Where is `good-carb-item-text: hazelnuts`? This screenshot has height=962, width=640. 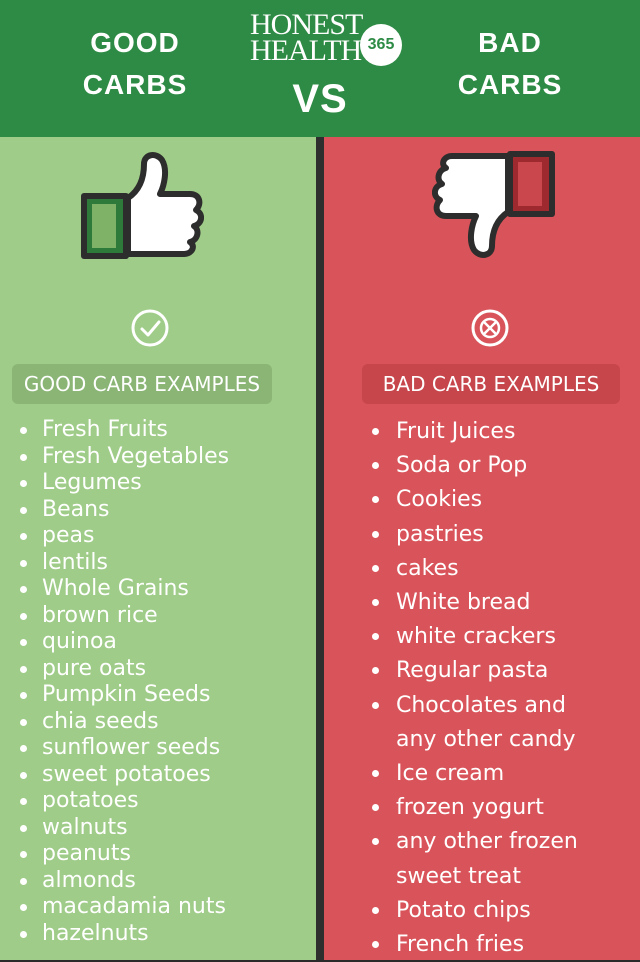 good-carb-item-text: hazelnuts is located at coordinates (95, 933).